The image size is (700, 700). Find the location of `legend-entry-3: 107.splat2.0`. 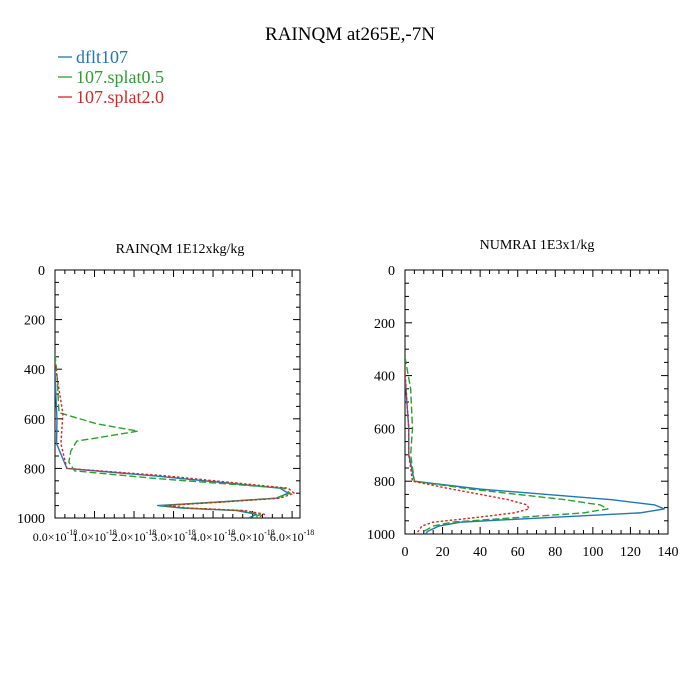

legend-entry-3: 107.splat2.0 is located at coordinates (111, 97).